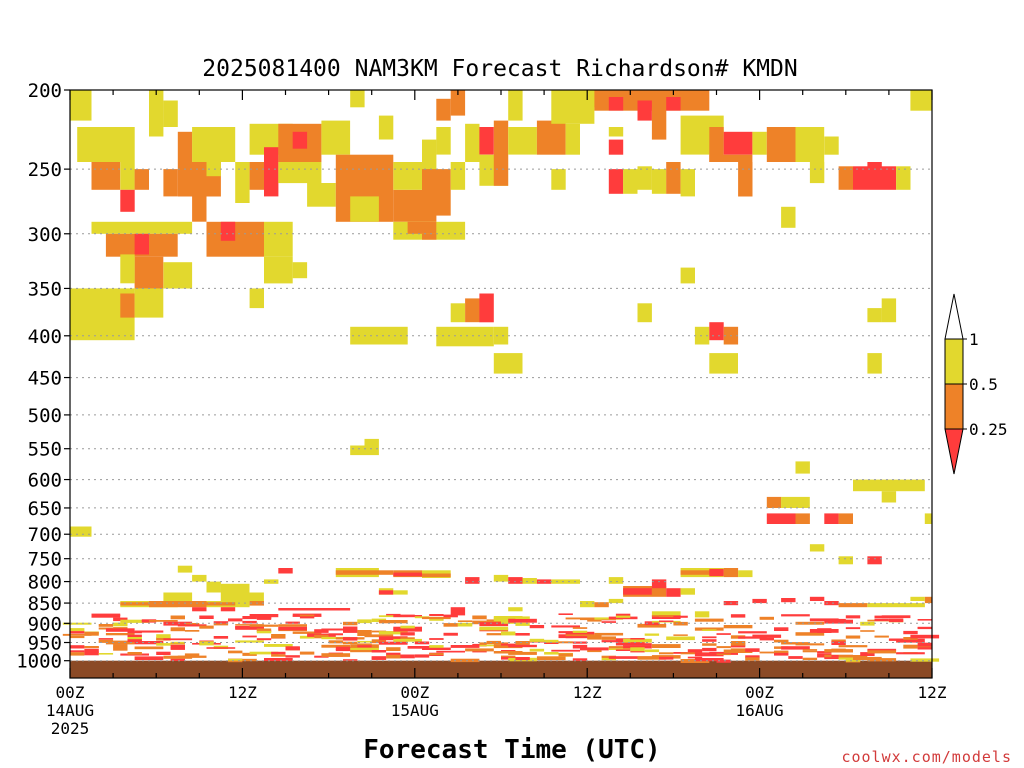 This screenshot has height=768, width=1024. What do you see at coordinates (45, 481) in the screenshot?
I see `y-tick-label: 600` at bounding box center [45, 481].